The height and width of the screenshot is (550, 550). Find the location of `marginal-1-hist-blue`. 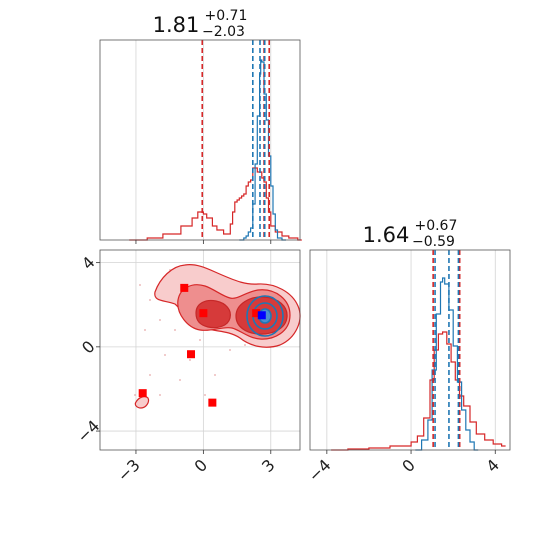

marginal-1-hist-blue is located at coordinates (262, 150).